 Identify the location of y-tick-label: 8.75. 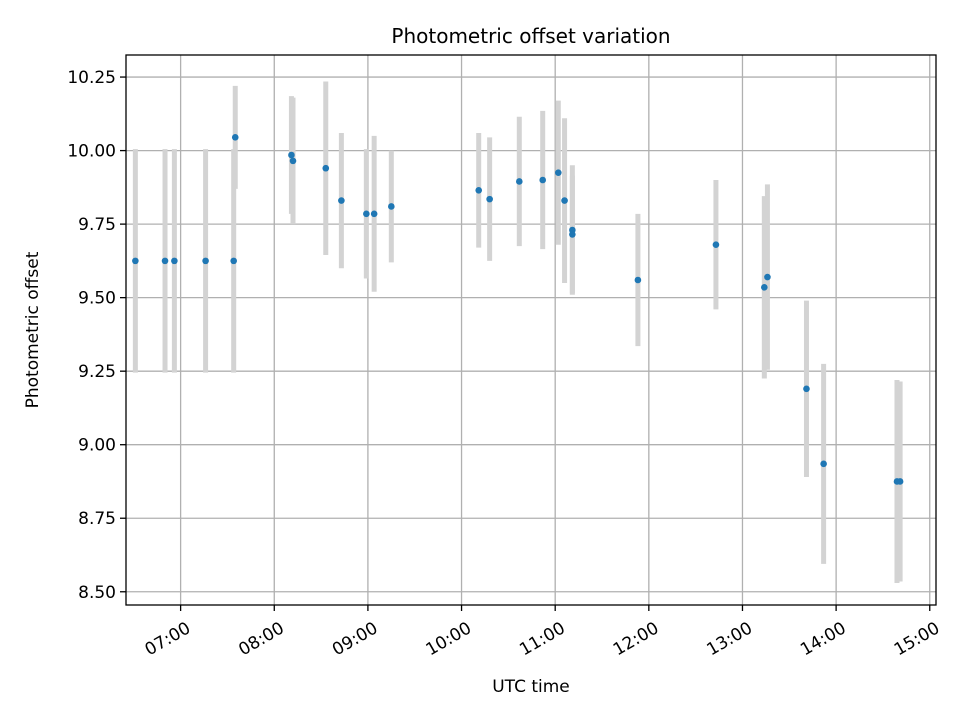
(97, 519).